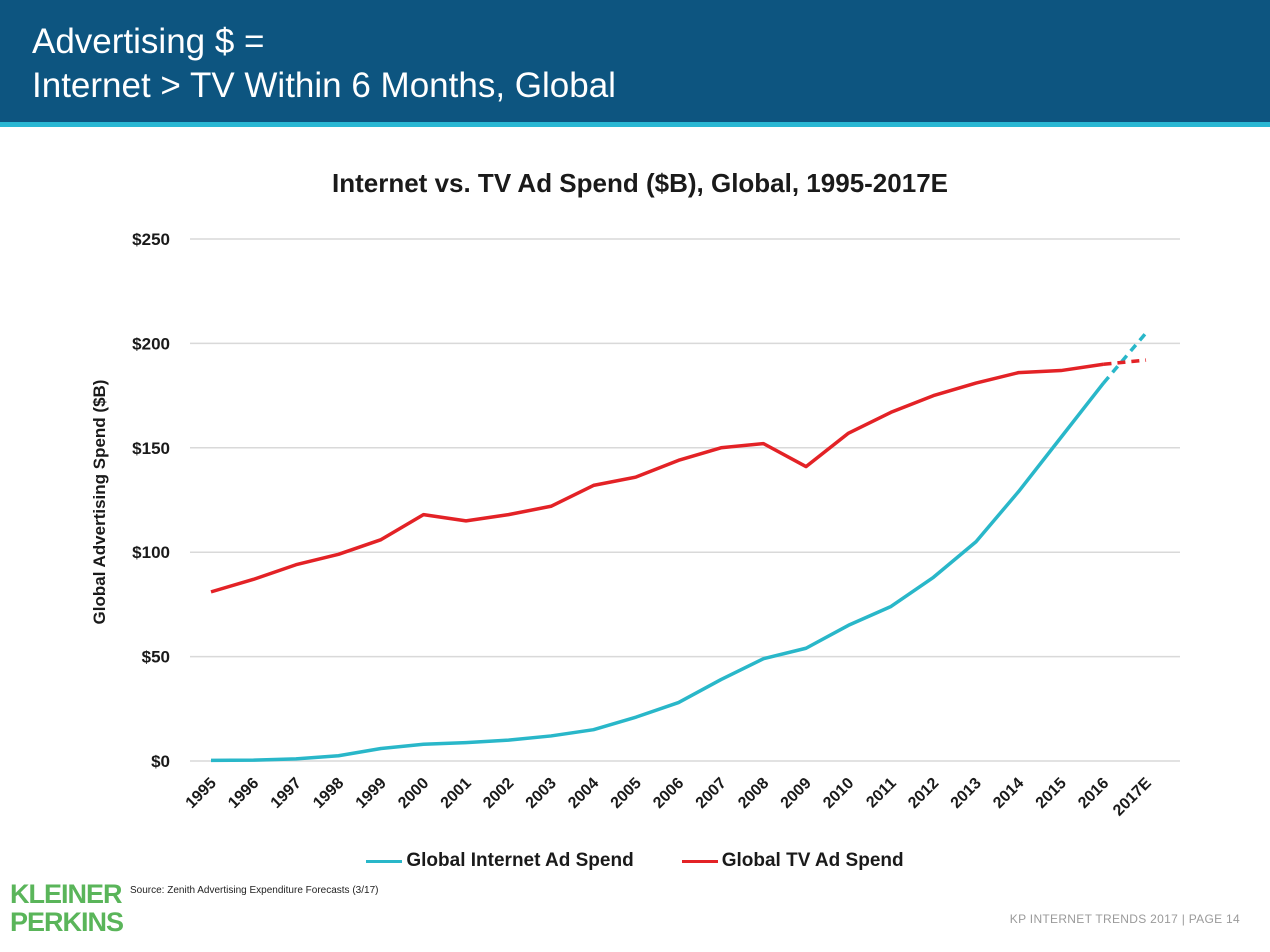  Describe the element at coordinates (66, 894) in the screenshot. I see `logo-line-1: KLEINER` at that location.